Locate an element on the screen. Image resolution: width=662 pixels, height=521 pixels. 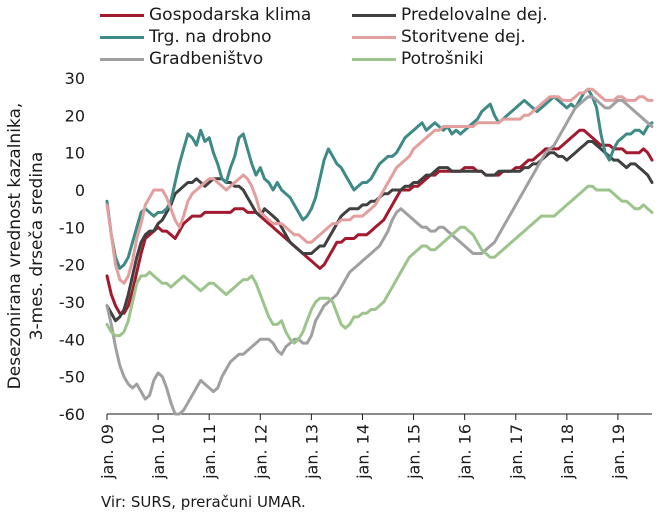
legend-swatch-trg-na-drobno is located at coordinates (122, 37).